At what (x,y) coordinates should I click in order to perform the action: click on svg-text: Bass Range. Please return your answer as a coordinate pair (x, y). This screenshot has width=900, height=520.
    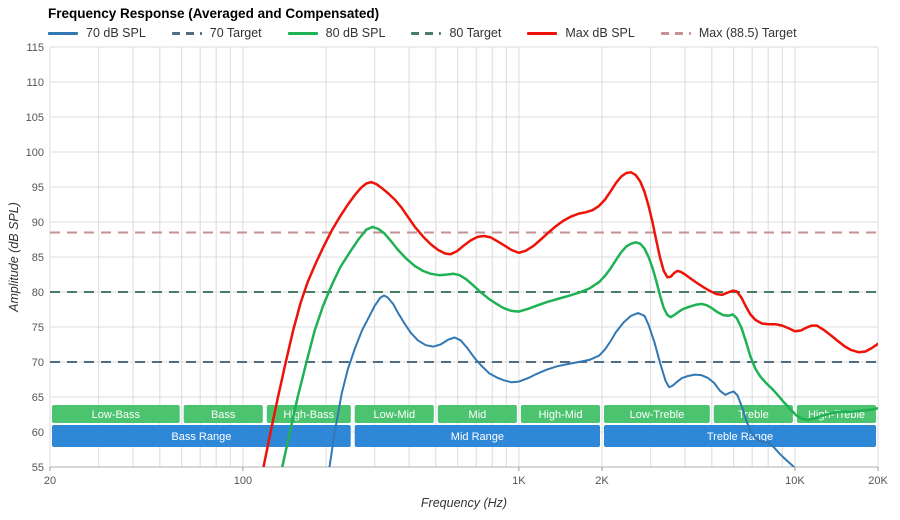
    Looking at the image, I should click on (201, 437).